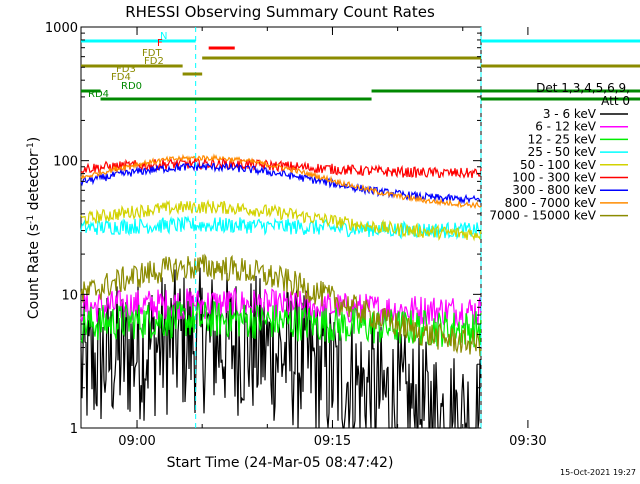 Image resolution: width=640 pixels, height=484 pixels. Describe the element at coordinates (583, 88) in the screenshot. I see `legend-header-line: Det 1,3,4,5,6,9,` at that location.